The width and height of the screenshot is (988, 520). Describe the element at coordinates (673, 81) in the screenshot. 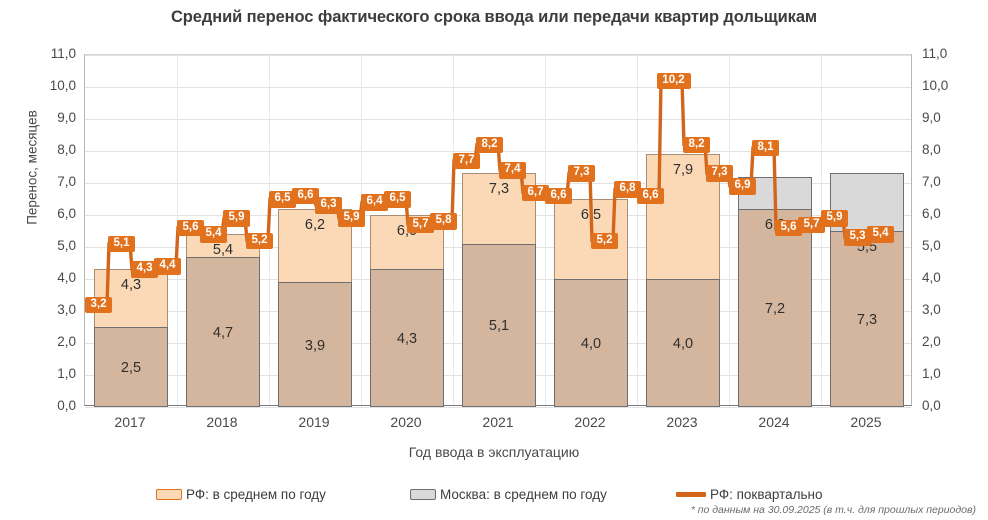

I see `quarterly-value-label: 10,2` at that location.